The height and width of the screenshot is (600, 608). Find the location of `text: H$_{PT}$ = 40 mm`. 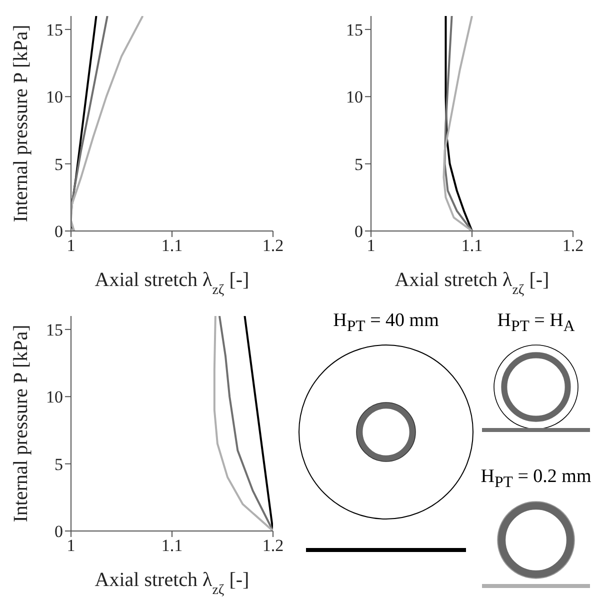

text: H$_{PT}$ = 40 mm is located at coordinates (386, 323).